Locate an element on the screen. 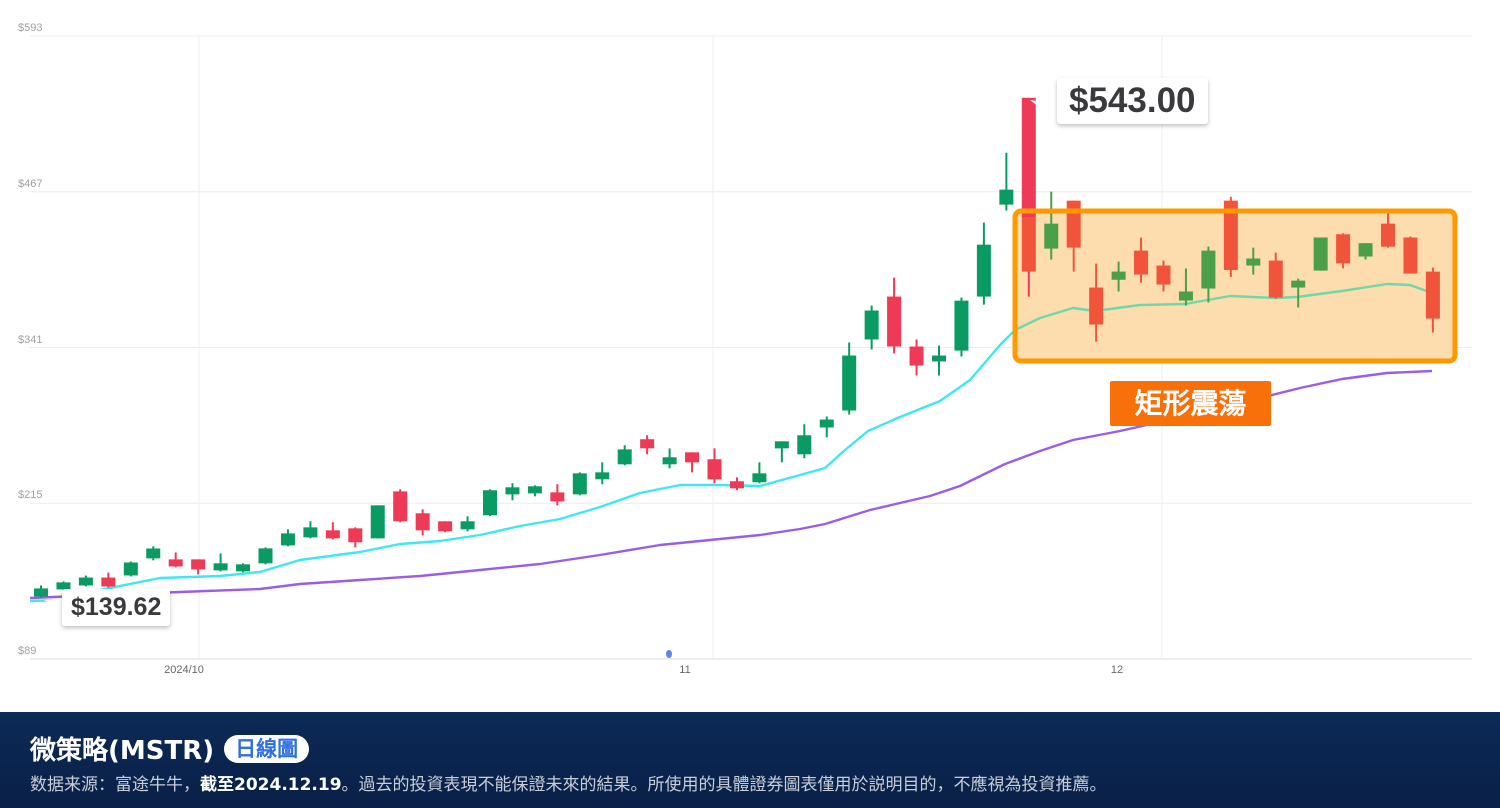  y-tick-label: $215 is located at coordinates (30, 495).